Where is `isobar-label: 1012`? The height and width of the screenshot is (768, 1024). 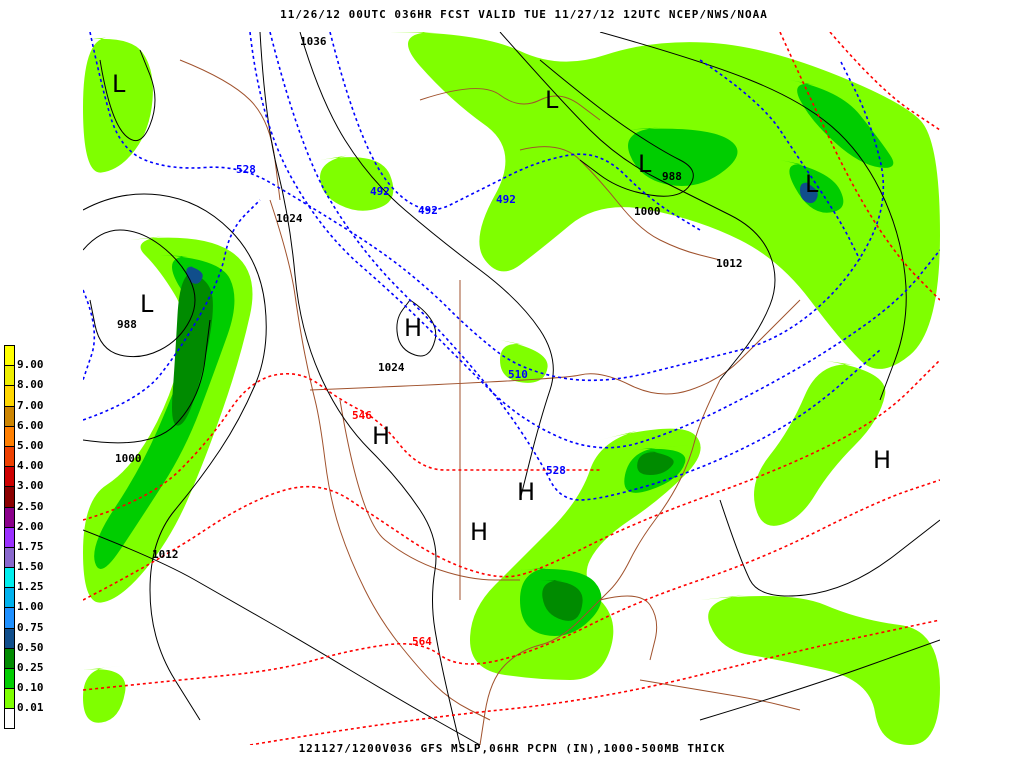 isobar-label: 1012 is located at coordinates (729, 263).